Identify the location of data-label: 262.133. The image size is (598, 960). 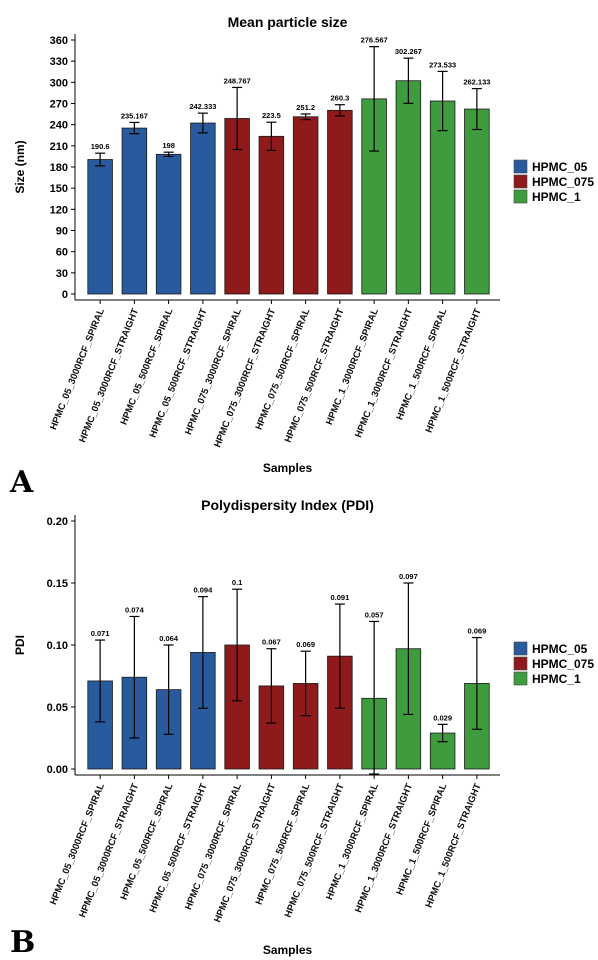
(476, 82).